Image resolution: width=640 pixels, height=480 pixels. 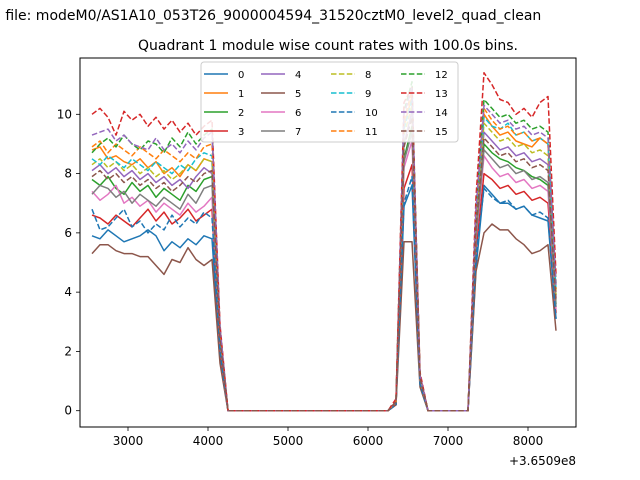 What do you see at coordinates (328, 437) in the screenshot?
I see `x-axis: 3000 4000 5000 6000 7000 8000` at bounding box center [328, 437].